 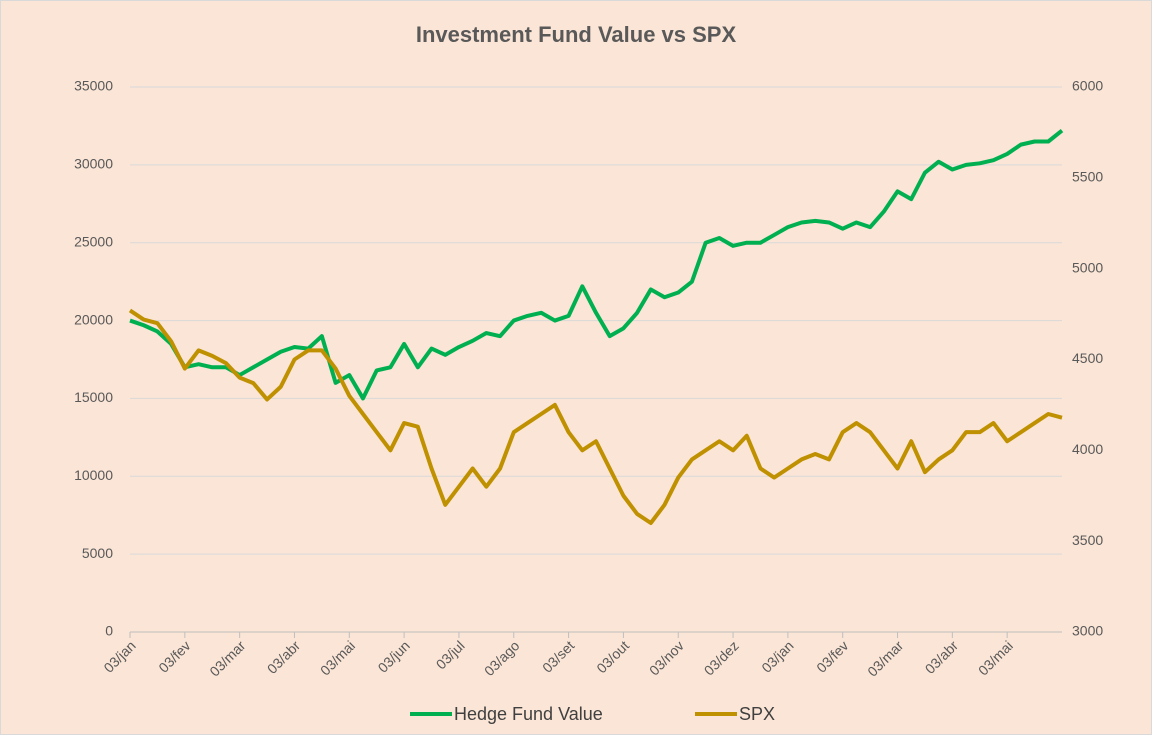 I want to click on y-tick-label: 10000, so click(x=93, y=475).